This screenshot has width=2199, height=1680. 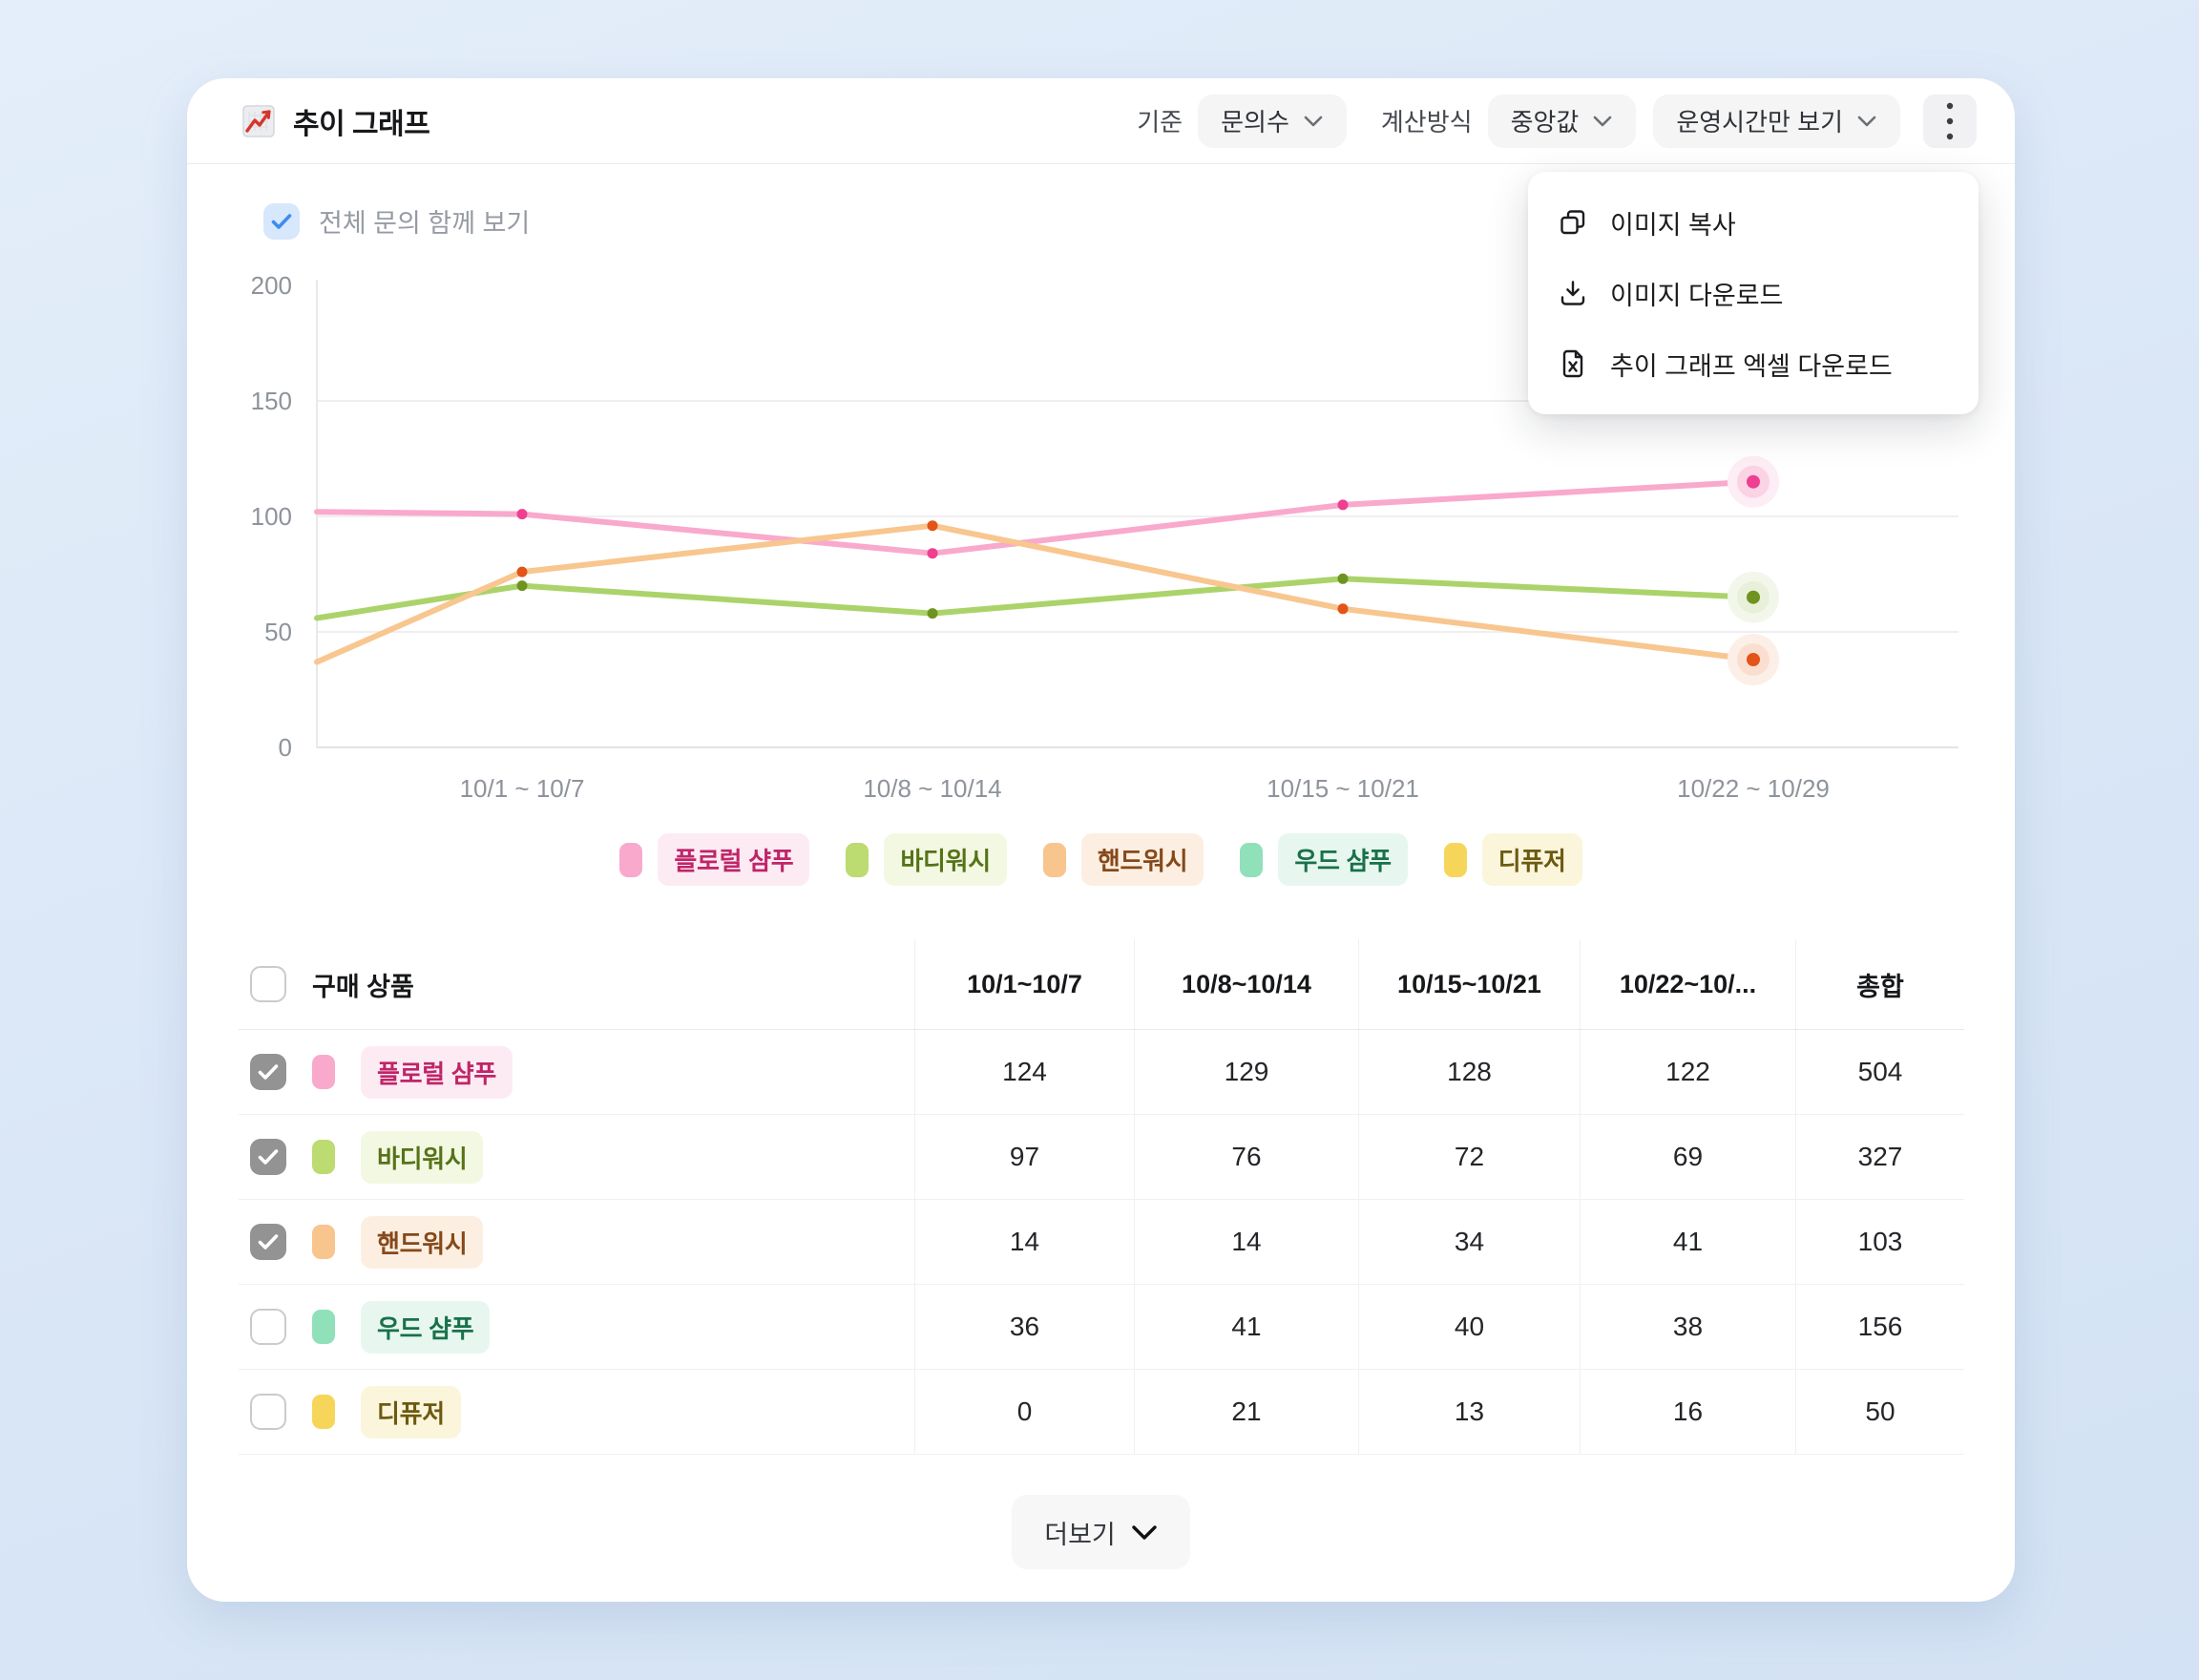 What do you see at coordinates (268, 984) in the screenshot?
I see `select-all-checkbox` at bounding box center [268, 984].